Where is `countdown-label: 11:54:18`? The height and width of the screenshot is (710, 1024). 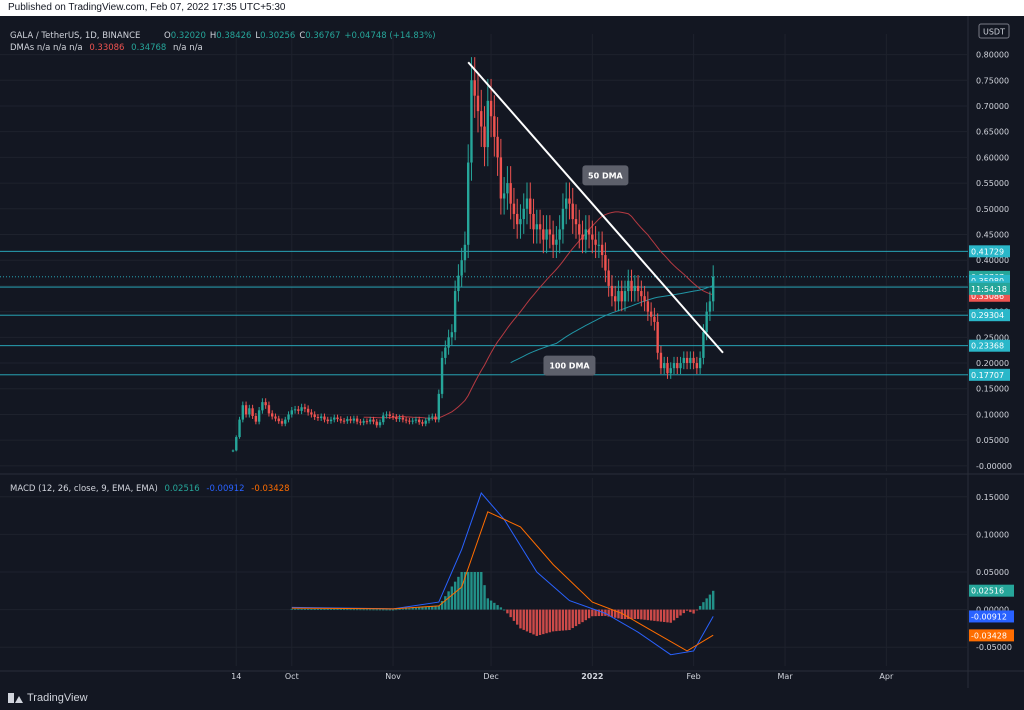
countdown-label: 11:54:18 is located at coordinates (989, 289).